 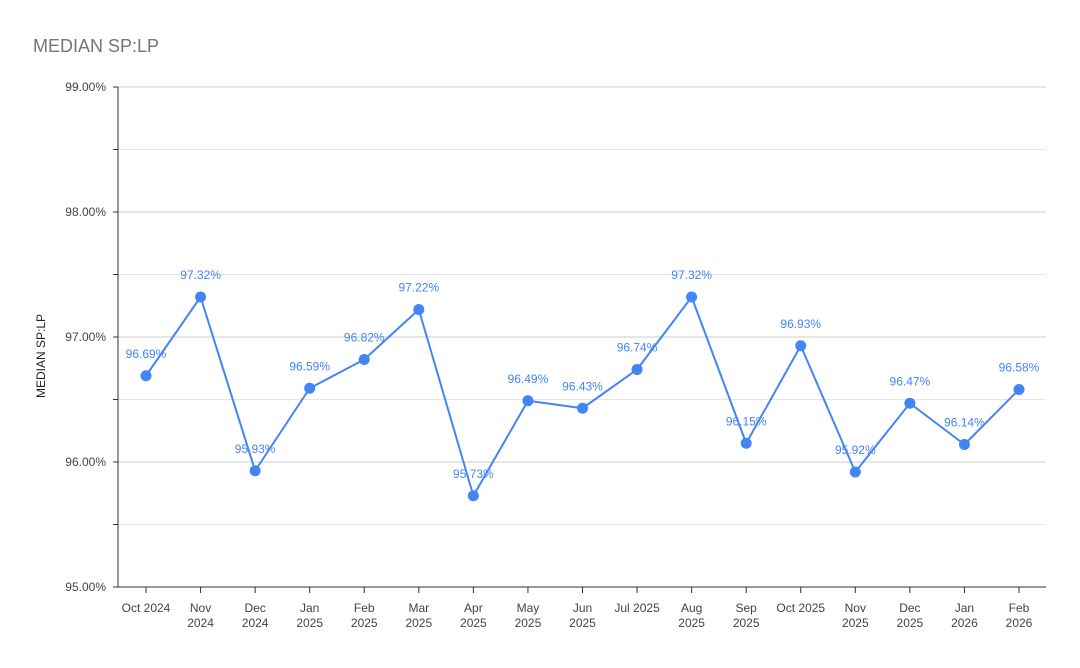 I want to click on x-tick-label: Sep 2025, so click(x=746, y=615).